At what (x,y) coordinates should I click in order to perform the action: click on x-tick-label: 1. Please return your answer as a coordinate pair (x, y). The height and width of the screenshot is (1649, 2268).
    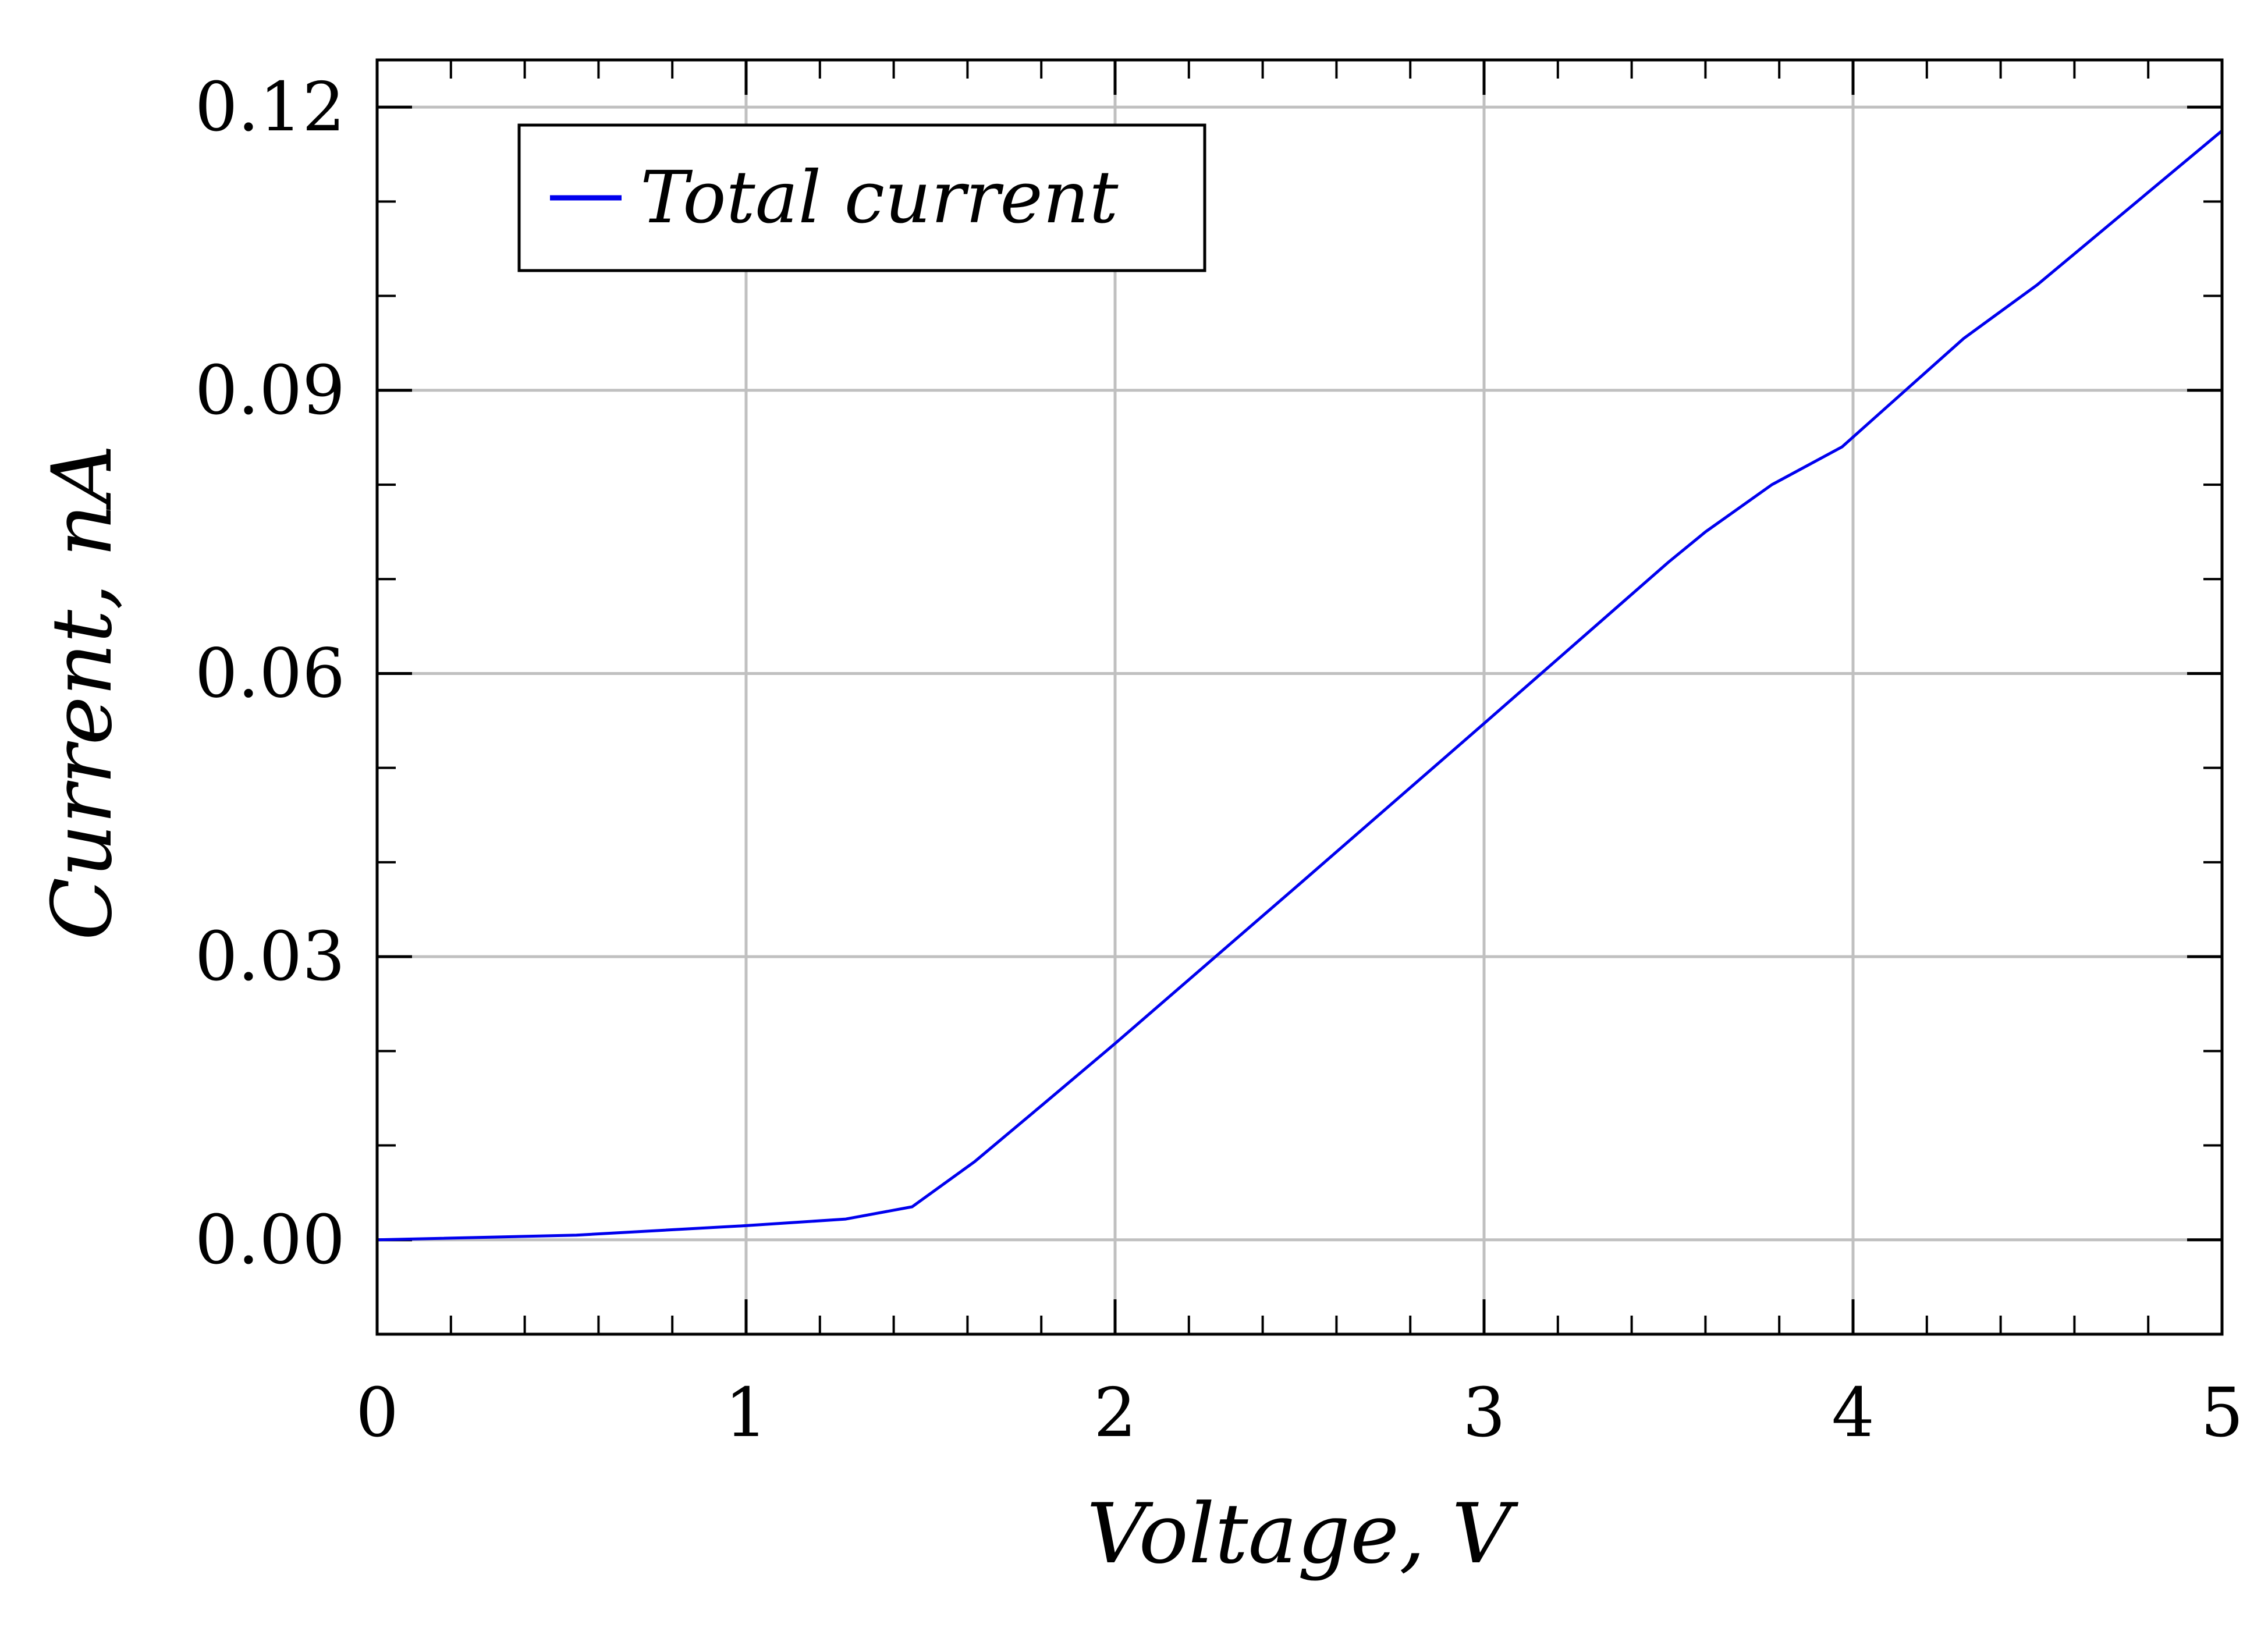
    Looking at the image, I should click on (746, 1413).